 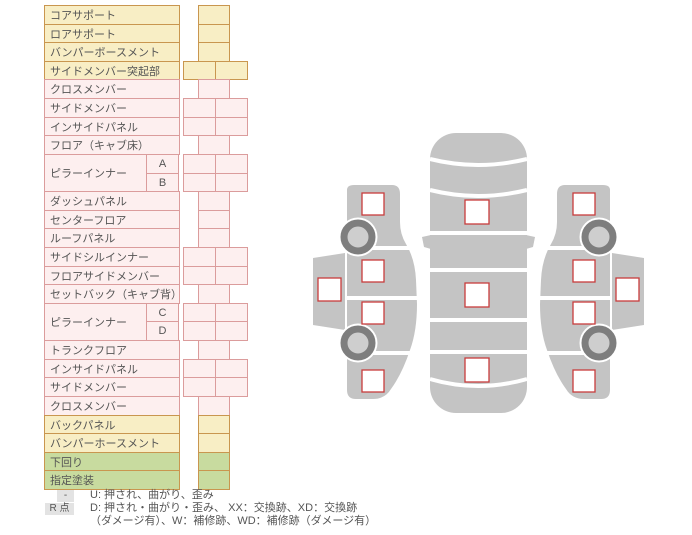 I want to click on part-label: サイドシルインナー, so click(x=112, y=257).